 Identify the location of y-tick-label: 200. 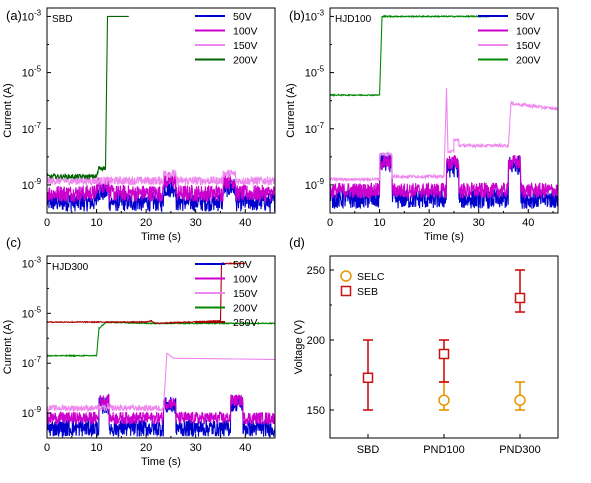
(316, 341).